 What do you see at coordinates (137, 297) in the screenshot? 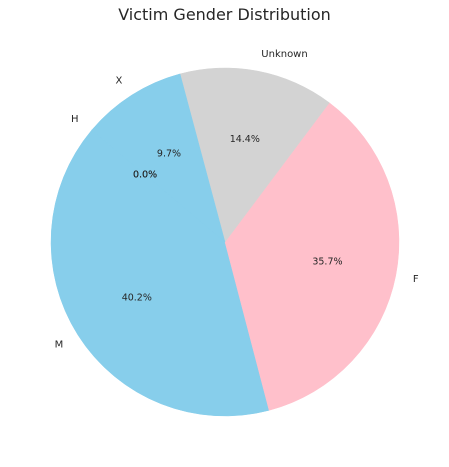
I see `slice-pct-label-m: 40.2%` at bounding box center [137, 297].